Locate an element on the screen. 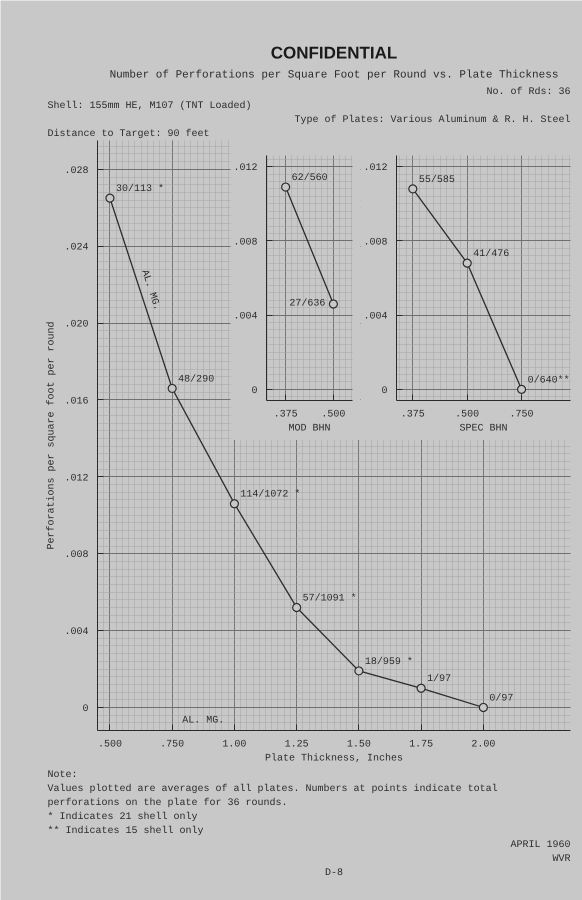 The image size is (582, 900). x-axis-title: SPEC BHN is located at coordinates (483, 429).